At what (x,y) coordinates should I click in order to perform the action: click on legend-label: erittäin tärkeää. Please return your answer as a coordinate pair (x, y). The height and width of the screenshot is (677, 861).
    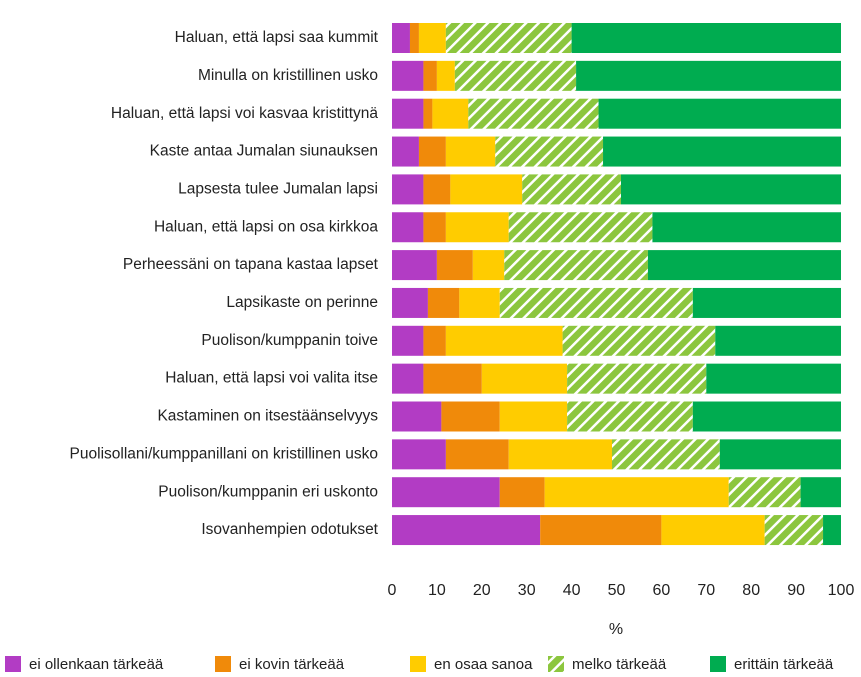
    Looking at the image, I should click on (784, 664).